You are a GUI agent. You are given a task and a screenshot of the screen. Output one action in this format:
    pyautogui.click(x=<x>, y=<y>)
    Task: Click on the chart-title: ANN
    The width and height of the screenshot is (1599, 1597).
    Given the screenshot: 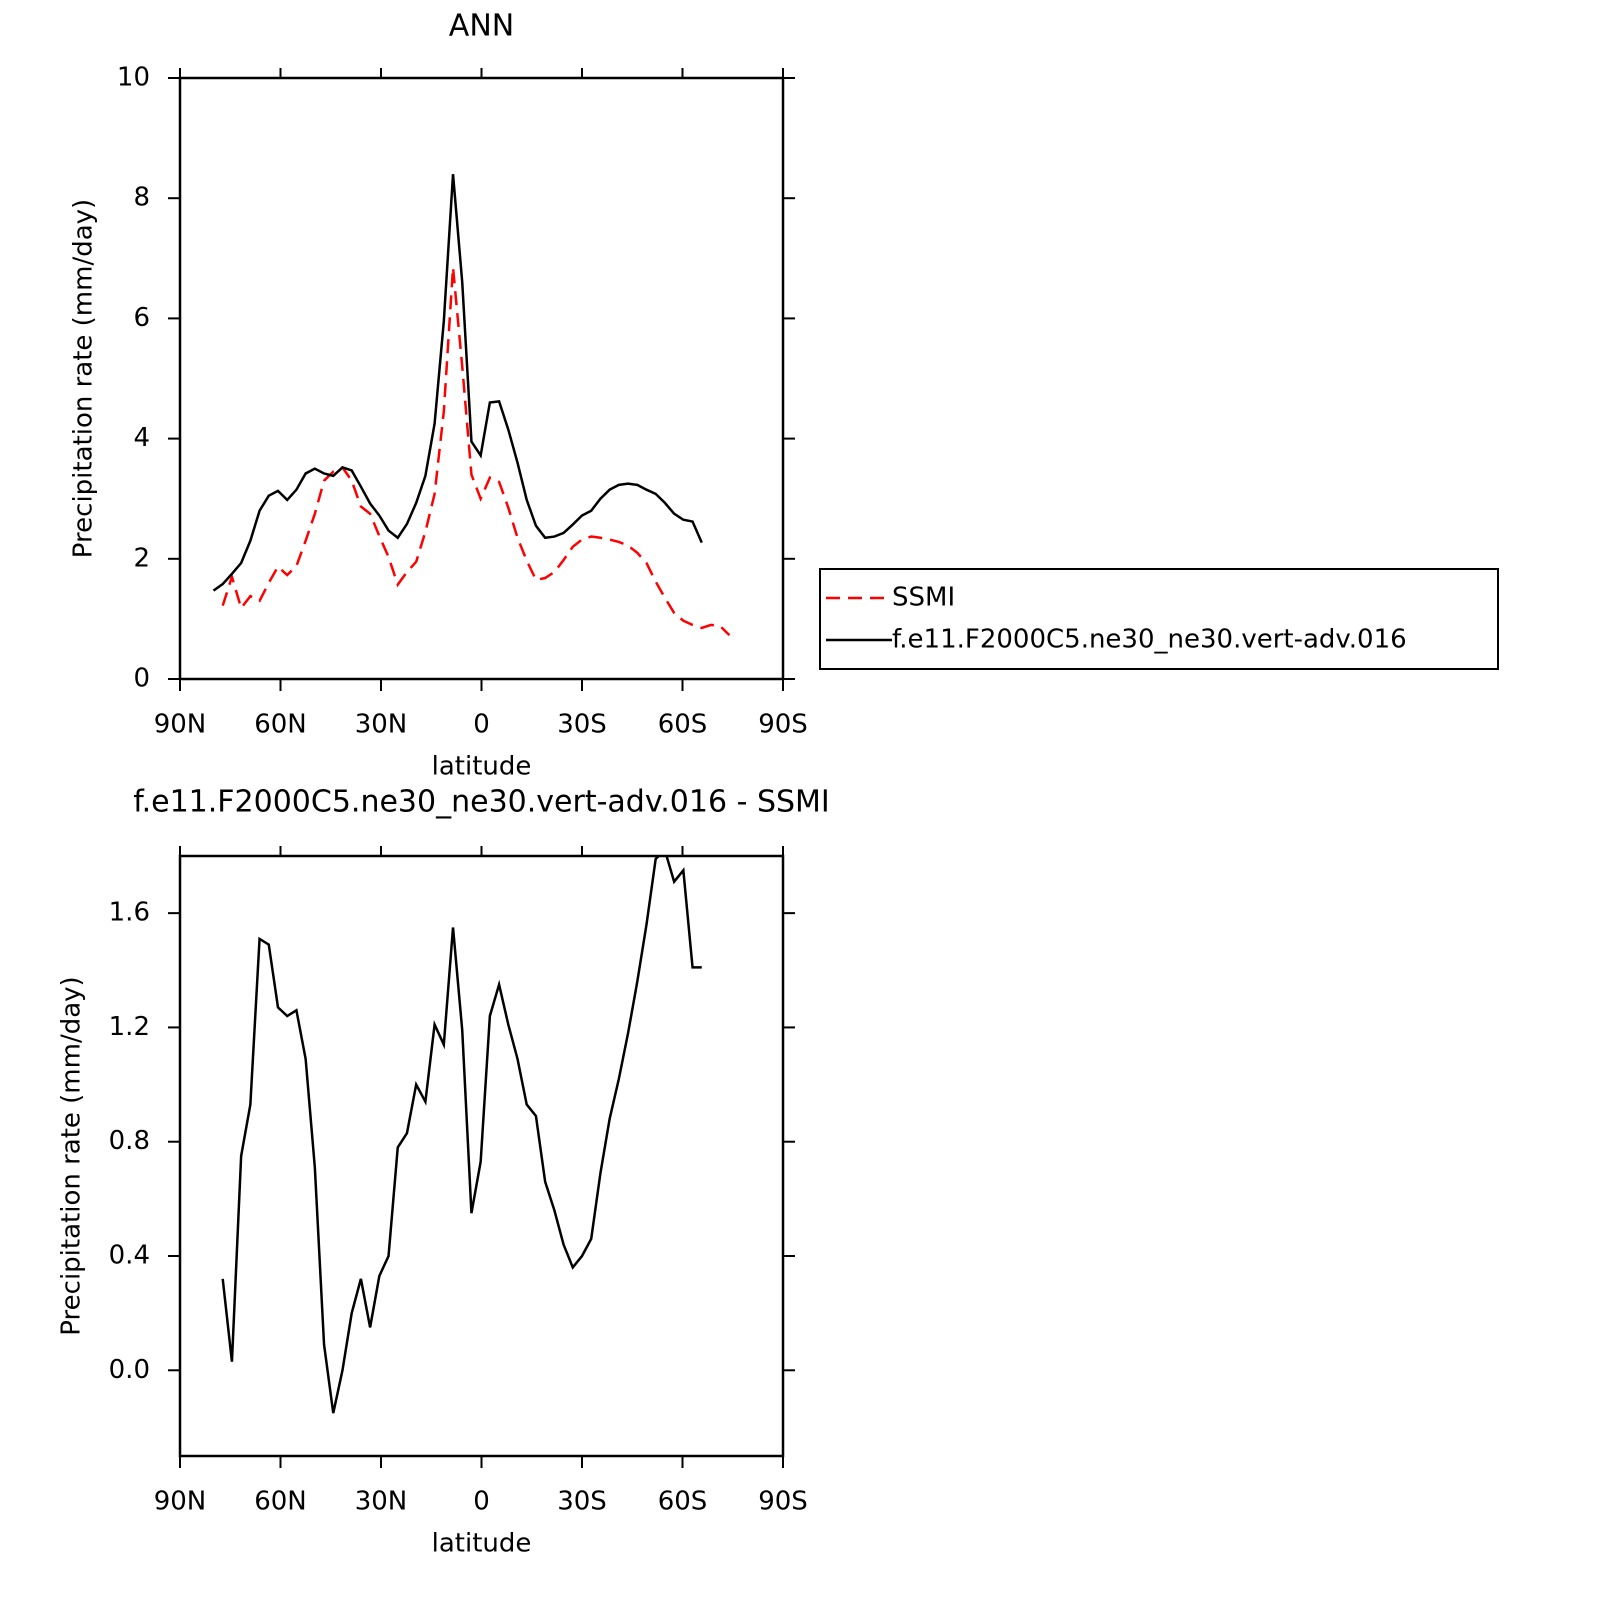 What is the action you would take?
    pyautogui.click(x=481, y=26)
    